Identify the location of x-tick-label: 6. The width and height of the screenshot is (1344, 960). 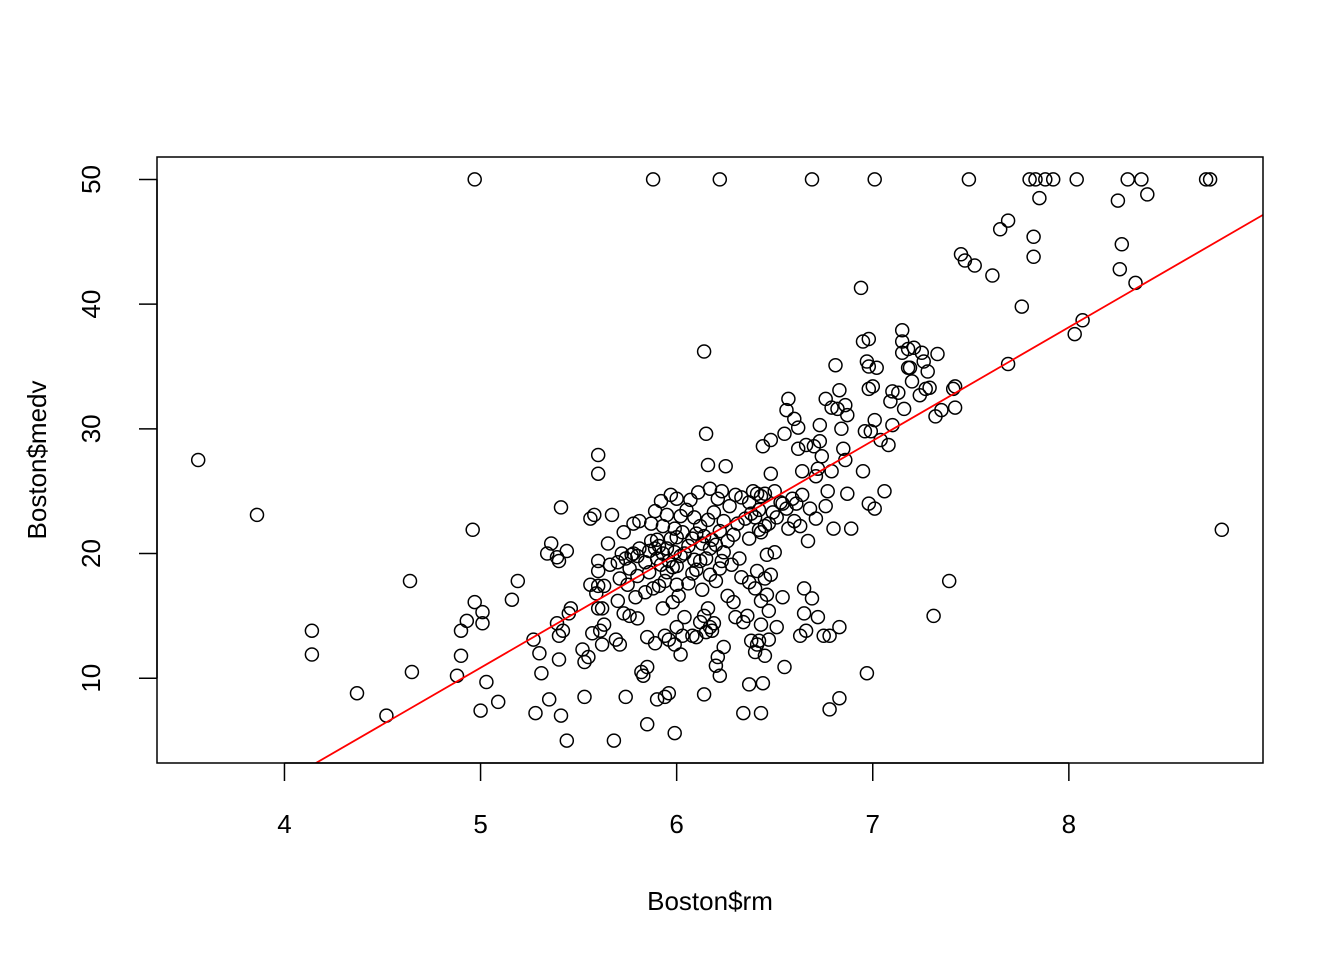
(676, 824).